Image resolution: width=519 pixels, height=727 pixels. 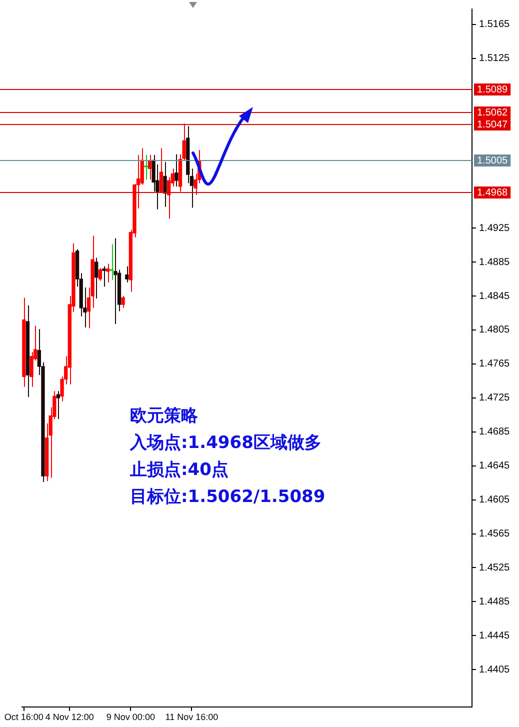 What do you see at coordinates (492, 192) in the screenshot?
I see `ref-line-label: 1.4968` at bounding box center [492, 192].